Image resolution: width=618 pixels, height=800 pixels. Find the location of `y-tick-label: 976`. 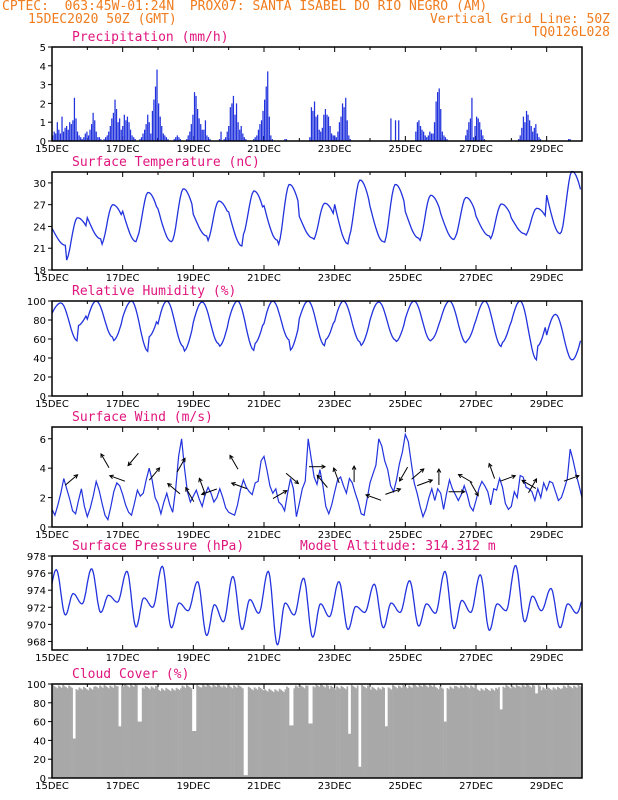

y-tick-label: 976 is located at coordinates (36, 574).